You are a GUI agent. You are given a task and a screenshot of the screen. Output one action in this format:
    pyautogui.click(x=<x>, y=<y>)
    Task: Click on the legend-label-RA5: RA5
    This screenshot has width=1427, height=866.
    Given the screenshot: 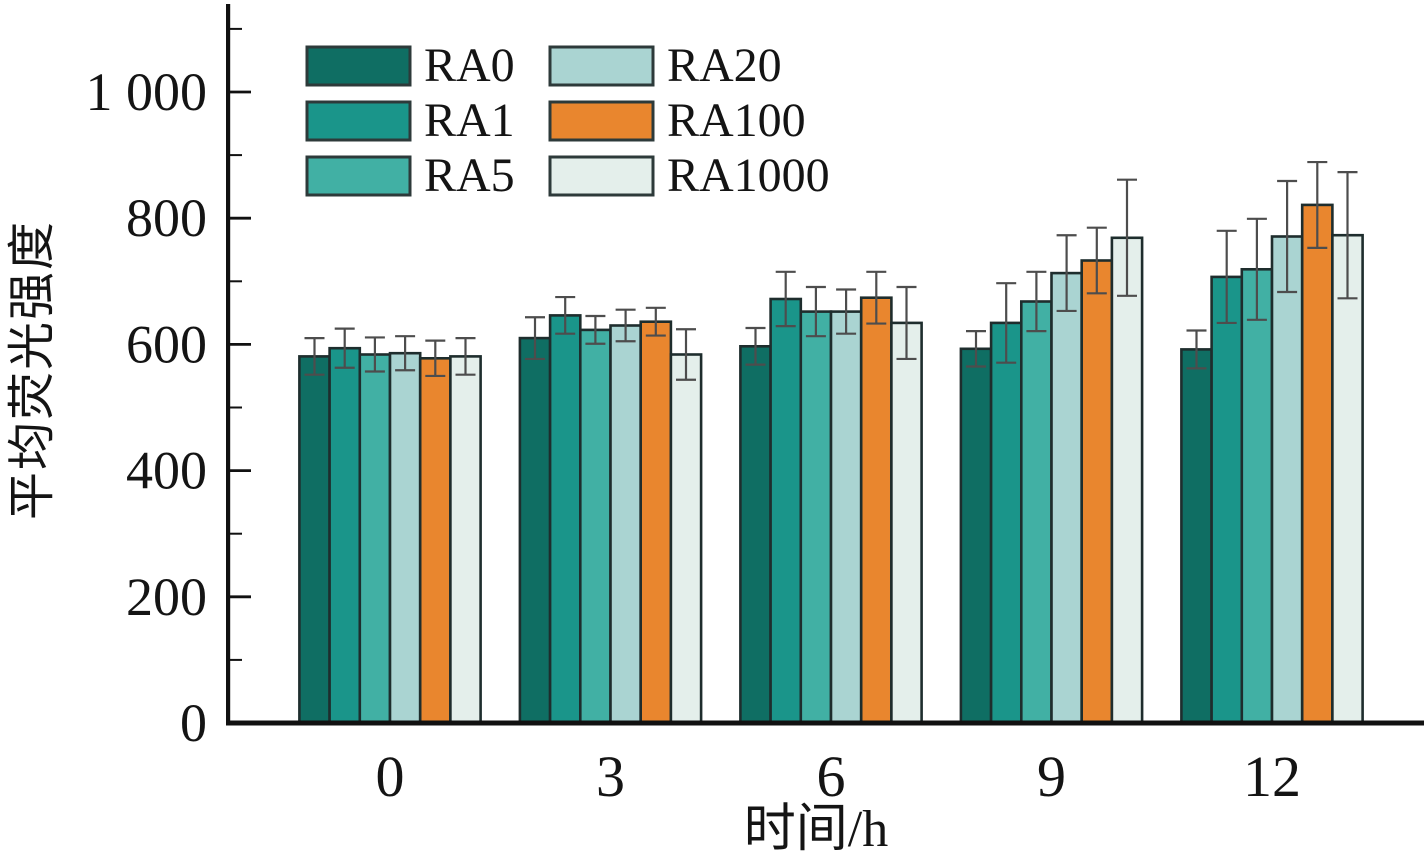 What is the action you would take?
    pyautogui.click(x=469, y=175)
    